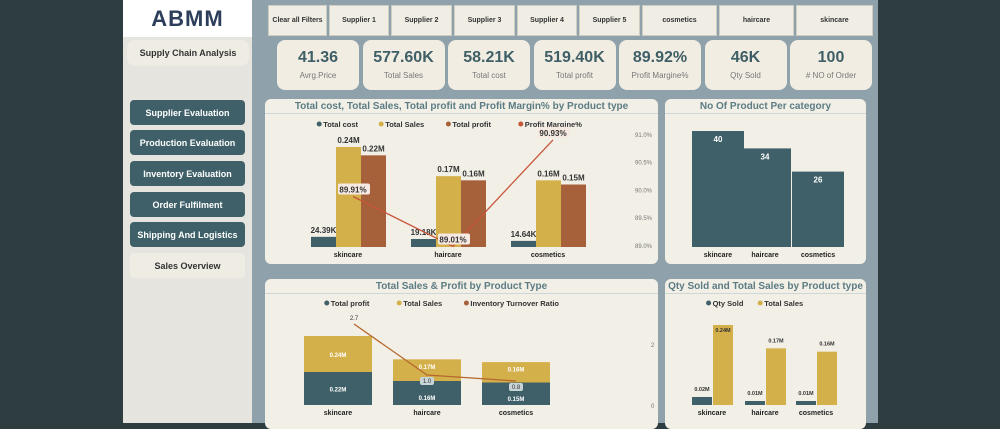 The width and height of the screenshot is (1000, 429). Describe the element at coordinates (516, 388) in the screenshot. I see `data-label: 0.8` at that location.